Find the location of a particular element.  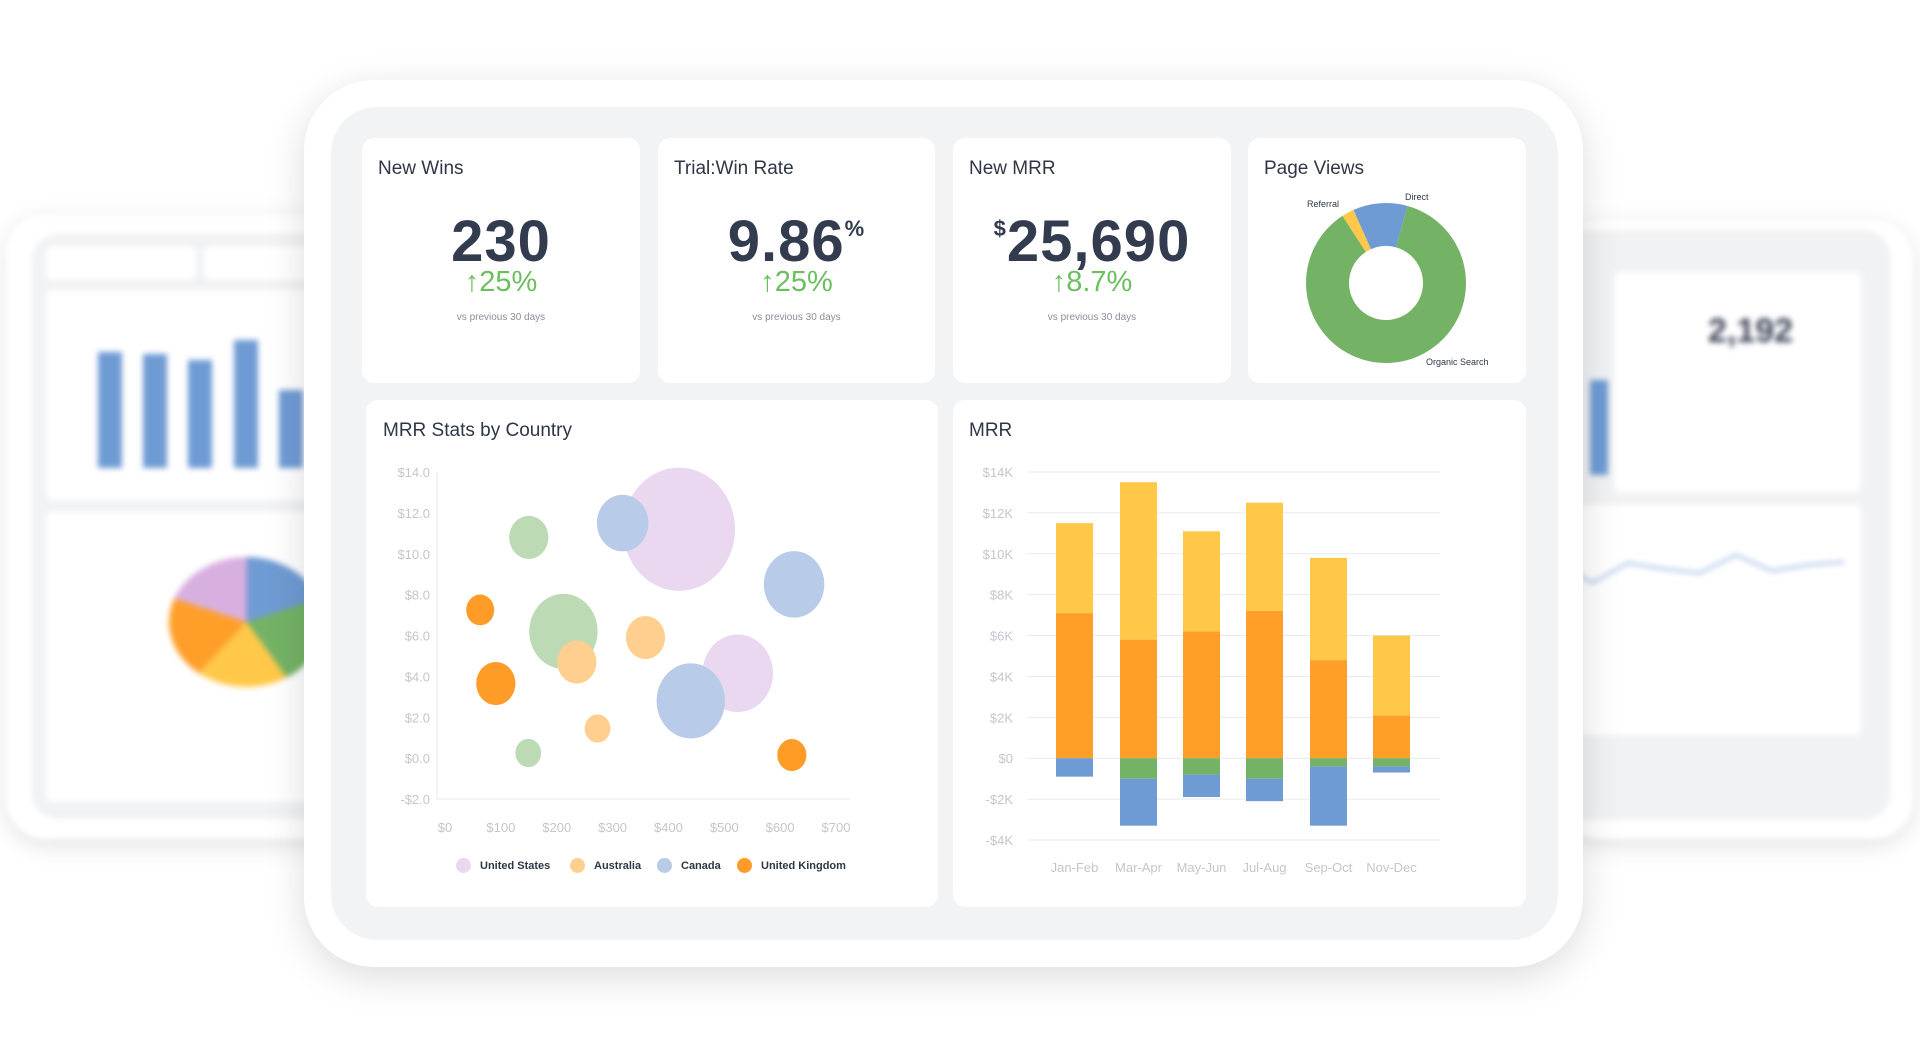

legend-item-united-kingdom: United Kingdom is located at coordinates (791, 865).